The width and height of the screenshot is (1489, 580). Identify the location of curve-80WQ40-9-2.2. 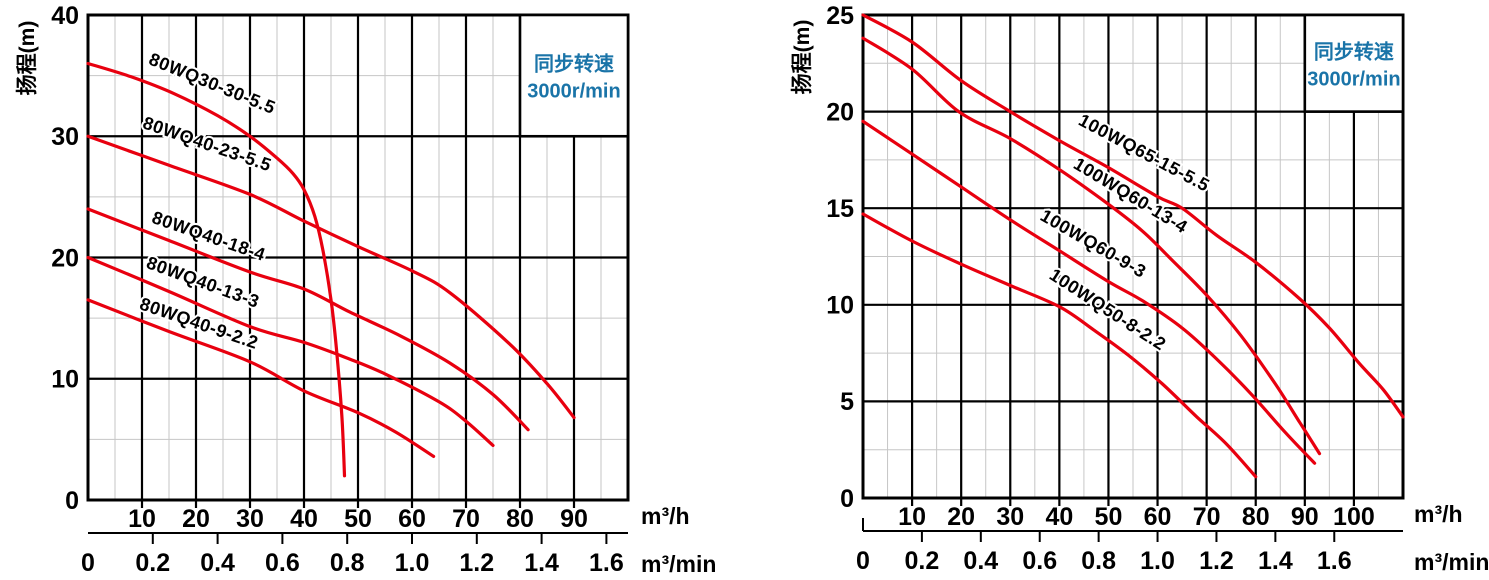
(261, 378).